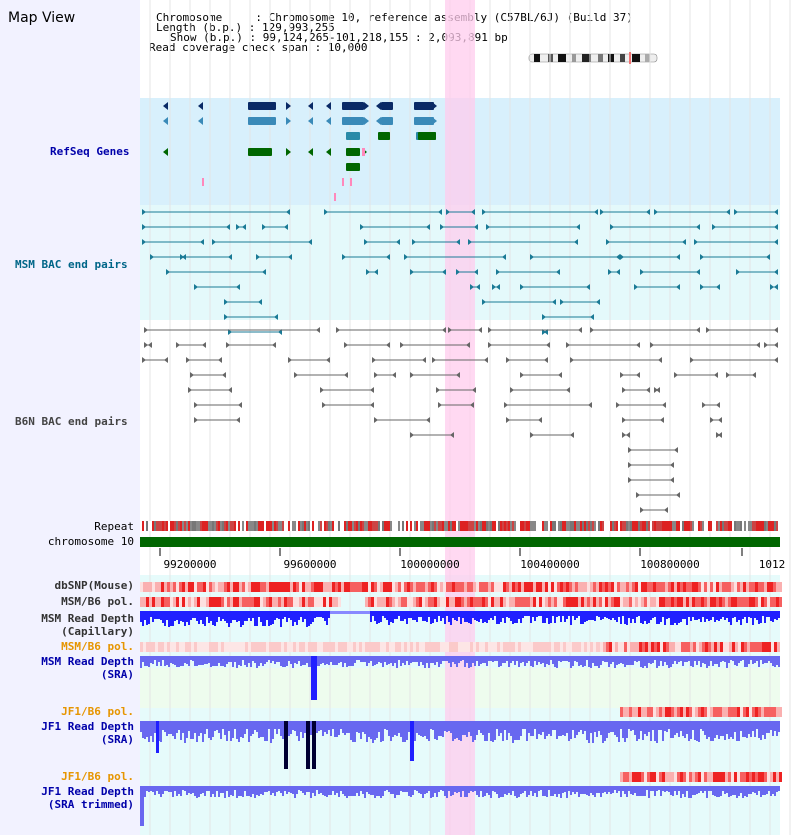 The height and width of the screenshot is (835, 800). Describe the element at coordinates (71, 264) in the screenshot. I see `msm-bac-end-pairs-label: MSM BAC end pairs` at that location.